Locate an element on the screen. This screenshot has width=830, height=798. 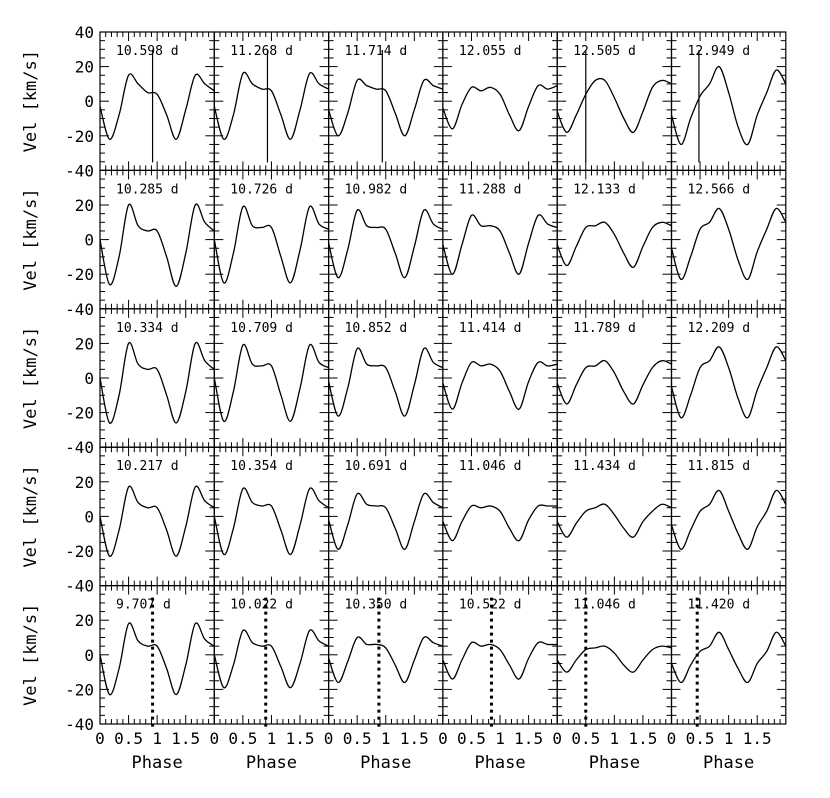
panel-date-label: 9.707 d is located at coordinates (143, 605).